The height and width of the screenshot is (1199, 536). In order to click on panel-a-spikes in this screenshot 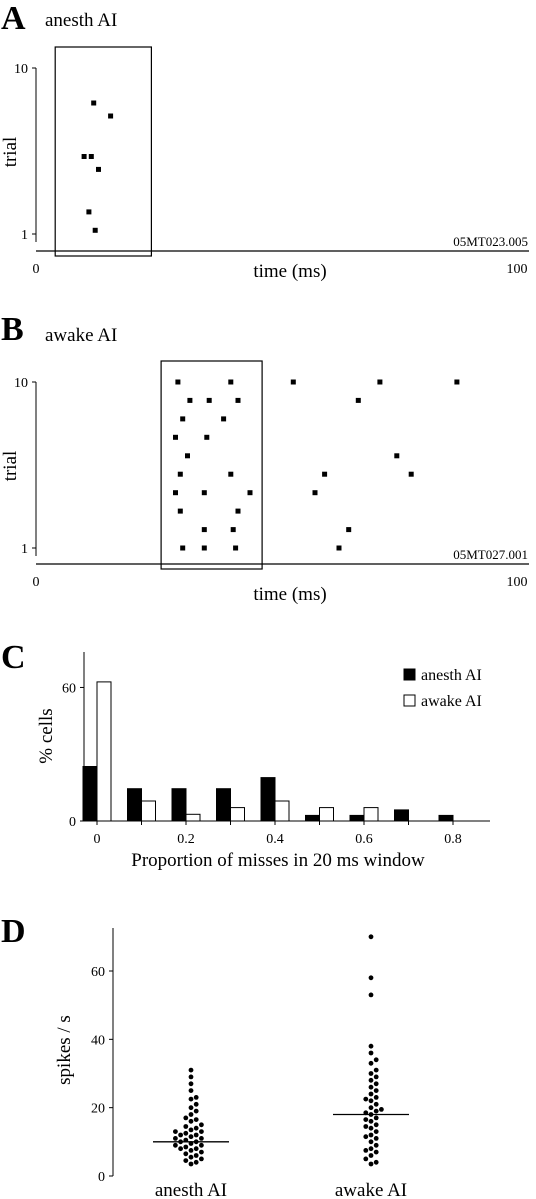, I will do `click(97, 166)`.